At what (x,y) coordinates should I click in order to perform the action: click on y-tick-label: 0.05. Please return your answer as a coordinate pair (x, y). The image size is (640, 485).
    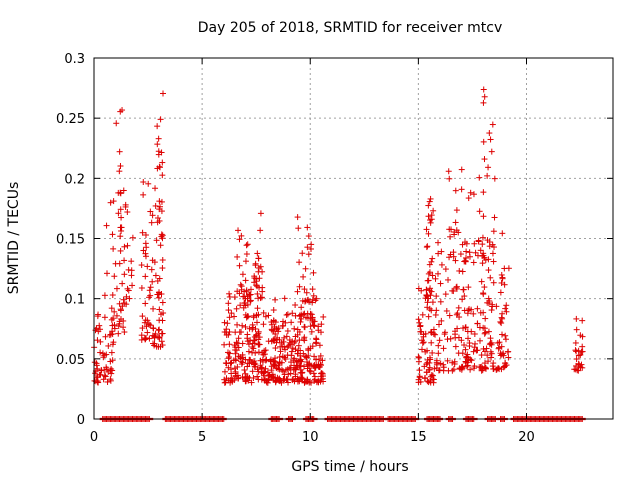
    Looking at the image, I should click on (70, 360).